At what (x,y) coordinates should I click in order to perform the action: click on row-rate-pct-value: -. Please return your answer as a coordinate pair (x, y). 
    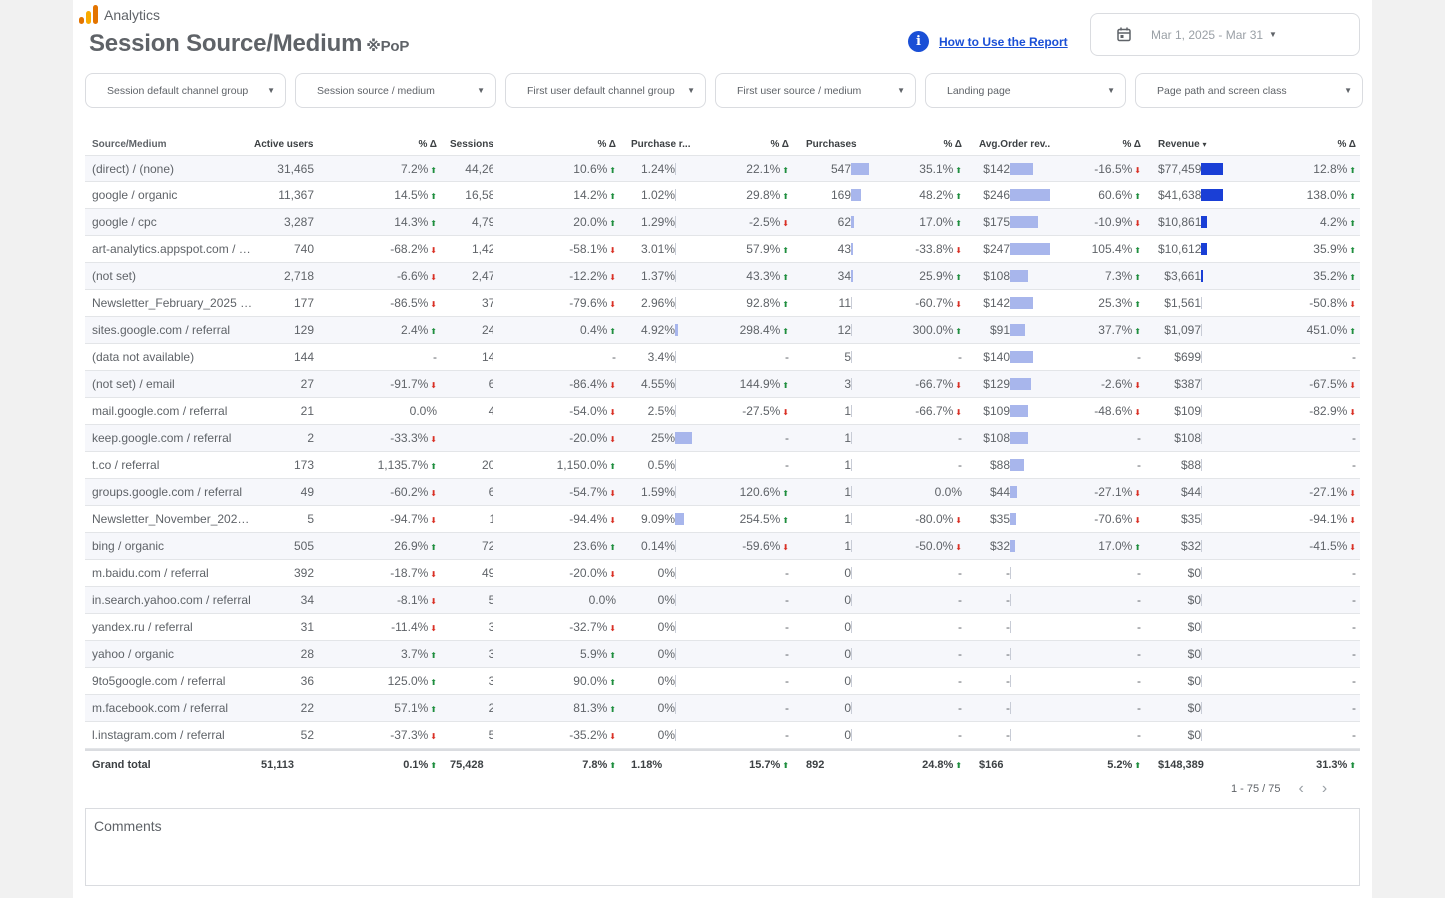
    Looking at the image, I should click on (787, 735).